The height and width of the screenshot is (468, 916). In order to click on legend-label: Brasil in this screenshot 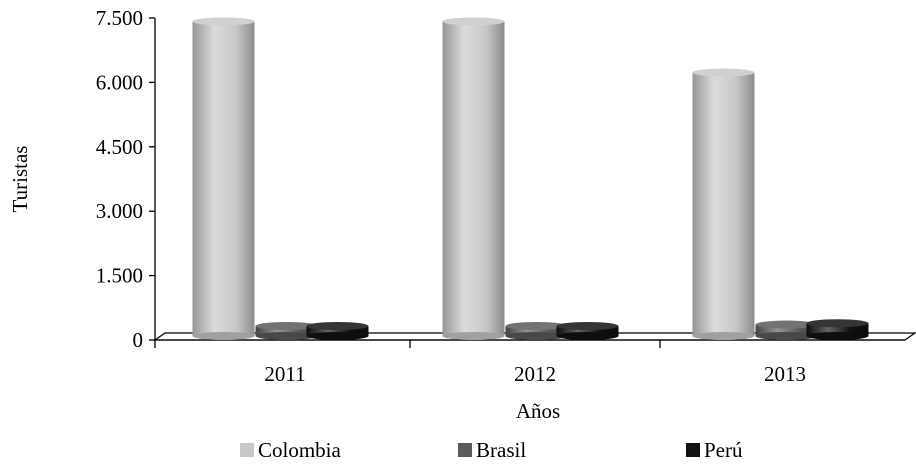, I will do `click(501, 450)`.